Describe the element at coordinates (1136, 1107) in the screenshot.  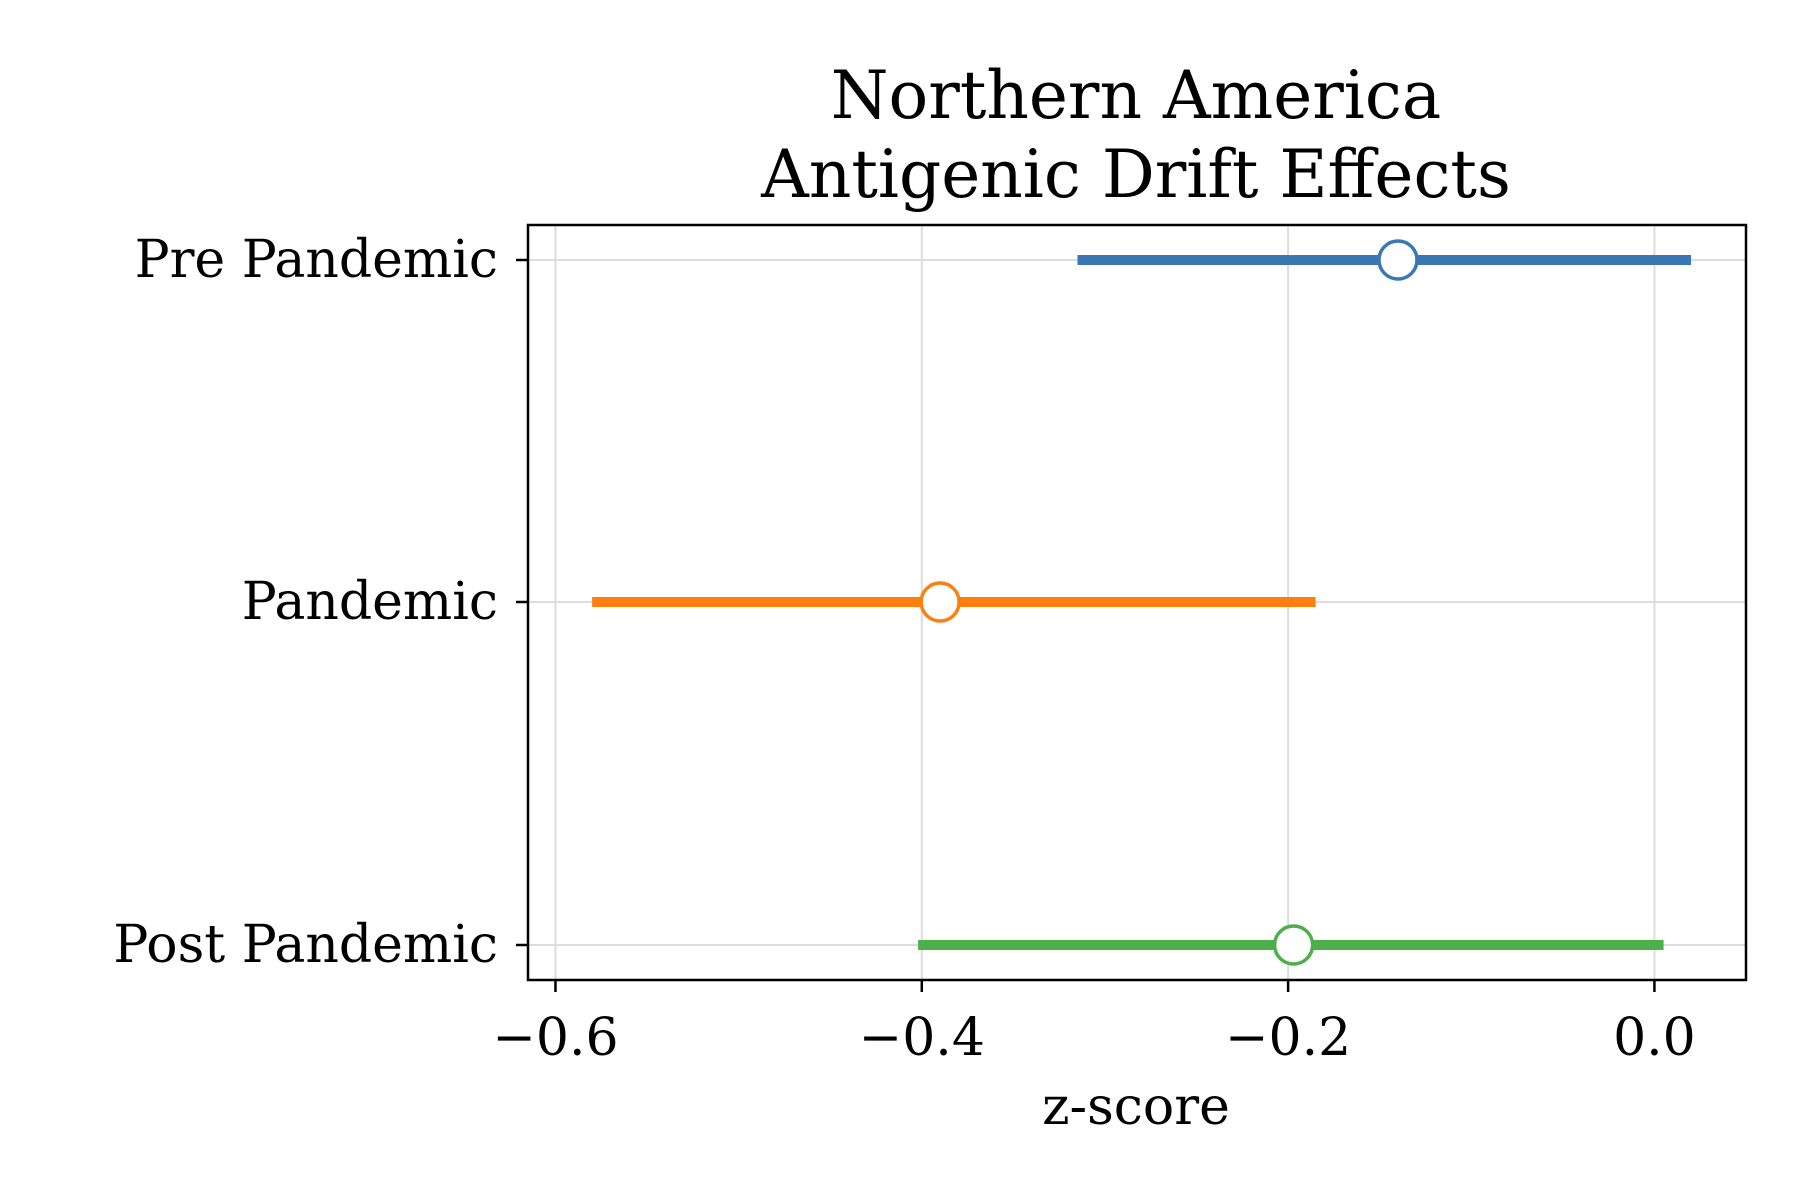
I see `x-axis-label: z-score` at that location.